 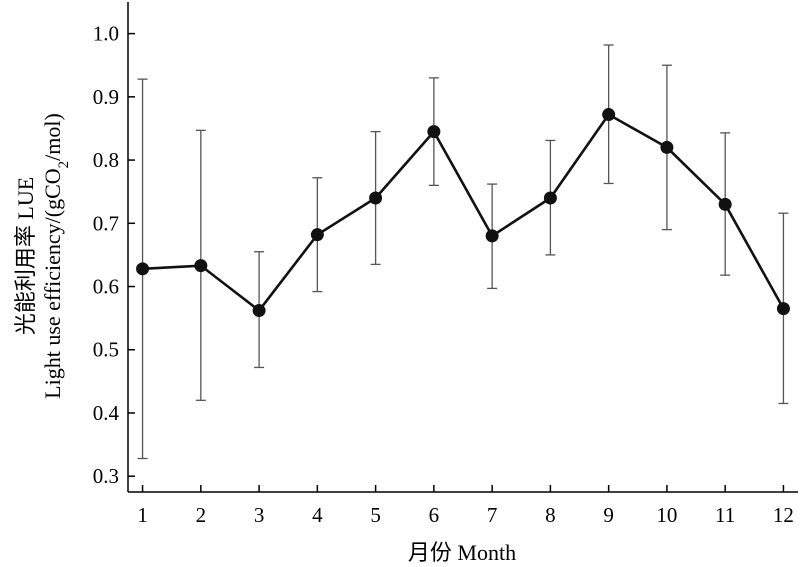 I want to click on y-tick-label: 0.8, so click(x=106, y=160).